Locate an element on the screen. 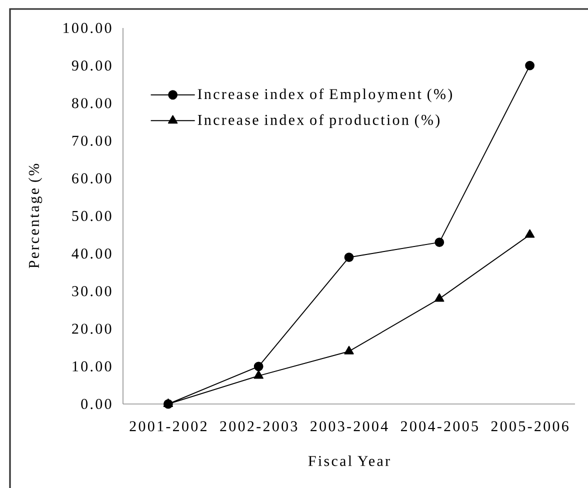 This screenshot has width=588, height=488. y-tick-label: 10.00 is located at coordinates (92, 366).